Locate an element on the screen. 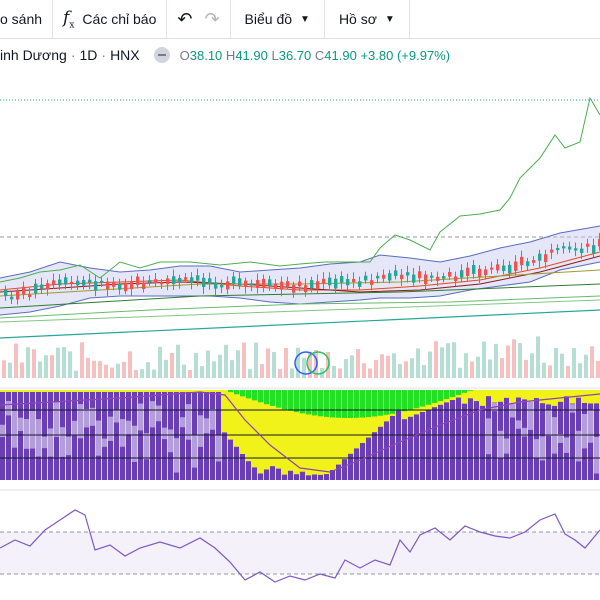 Image resolution: width=600 pixels, height=600 pixels. profile-menu-label: Hồ sơ is located at coordinates (357, 19).